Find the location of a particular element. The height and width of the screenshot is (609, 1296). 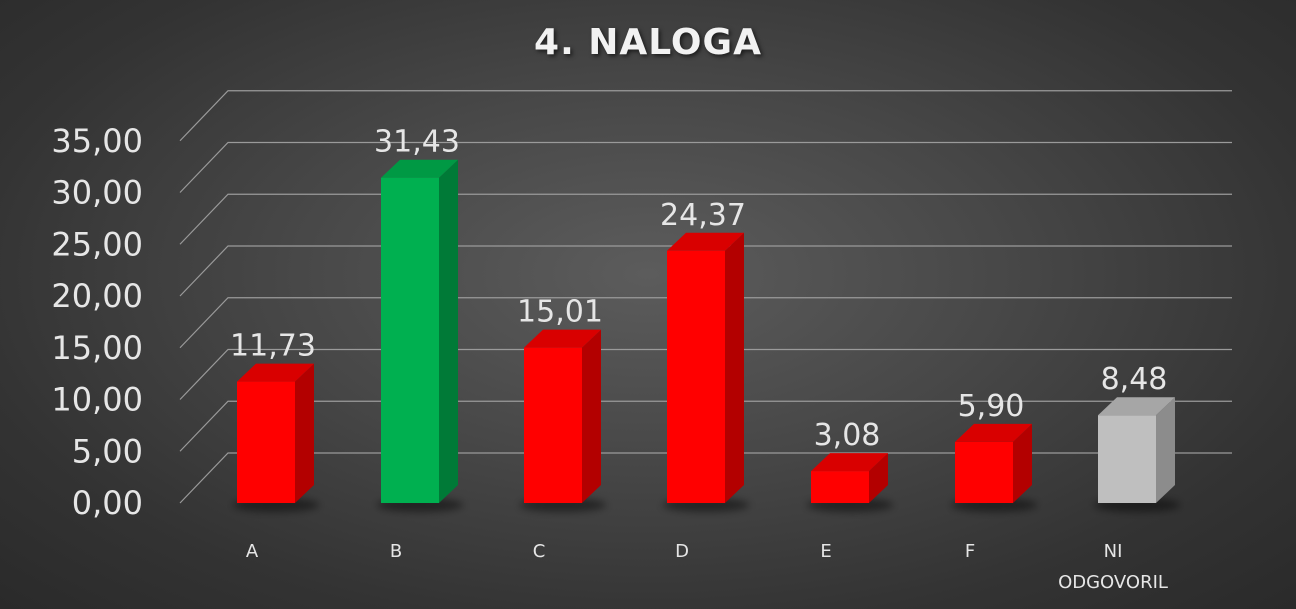

y-tick-label: 10,00 is located at coordinates (97, 400).